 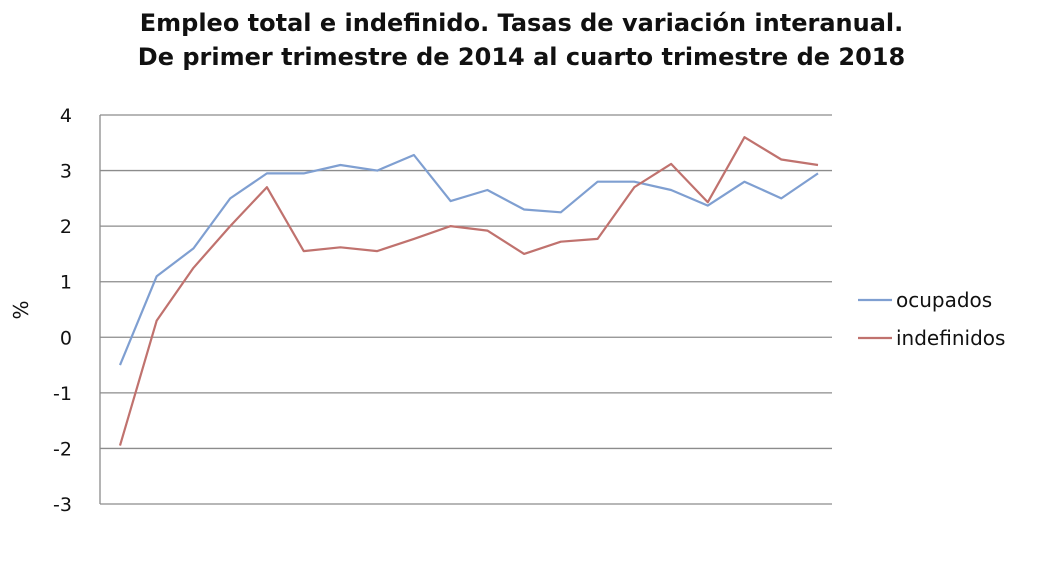 What do you see at coordinates (62, 394) in the screenshot?
I see `y-tick-label: -1` at bounding box center [62, 394].